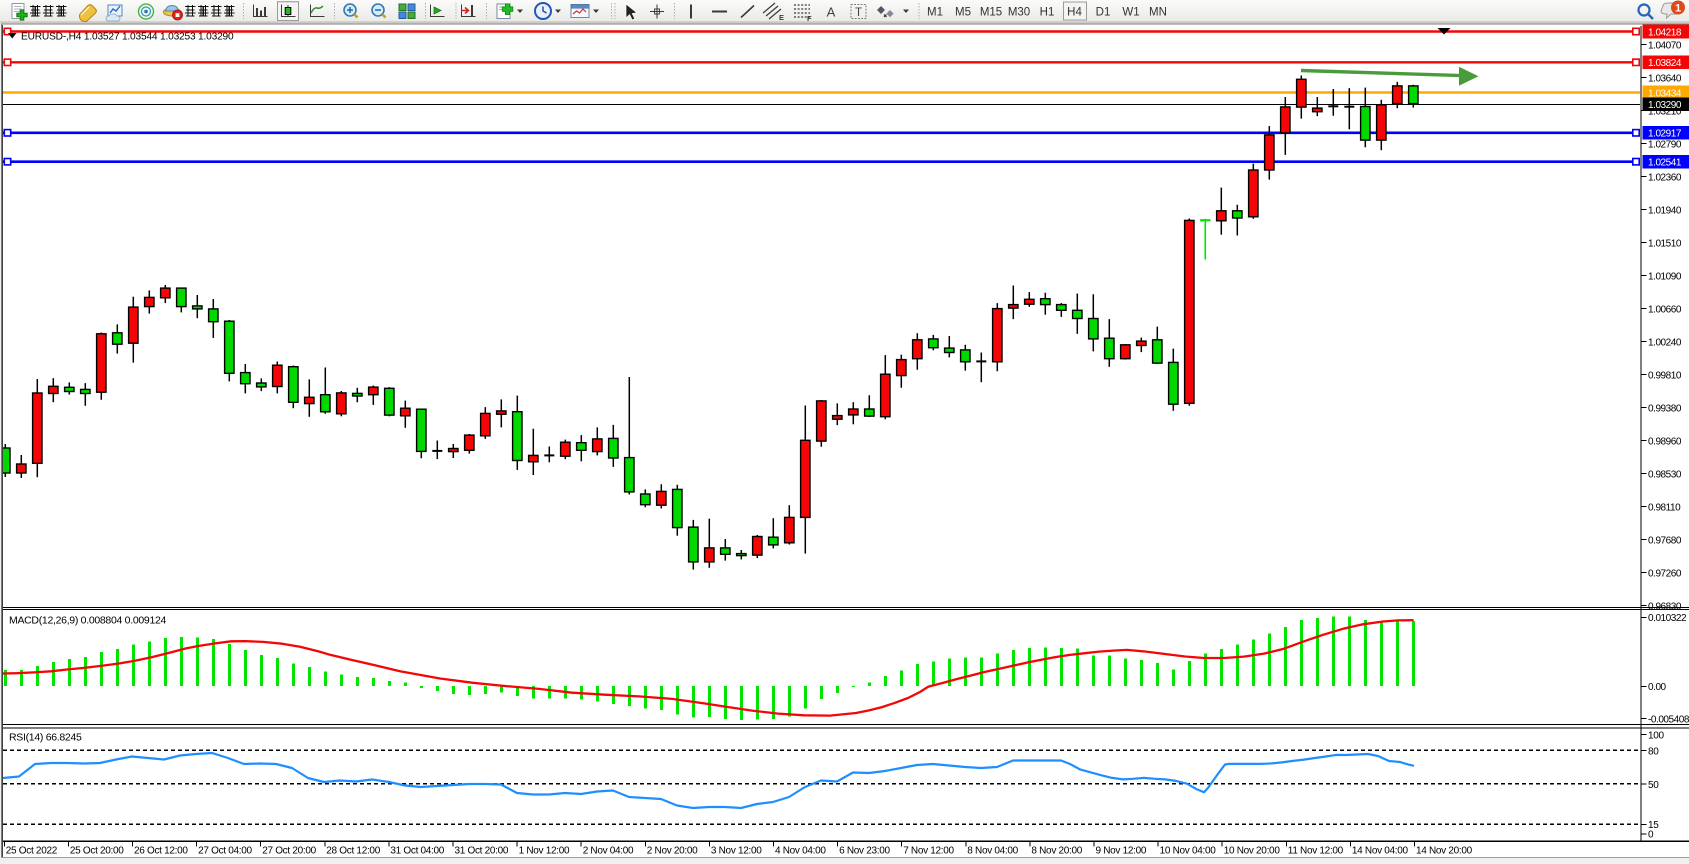  What do you see at coordinates (1665, 442) in the screenshot?
I see `svg-text: 0.98960` at bounding box center [1665, 442].